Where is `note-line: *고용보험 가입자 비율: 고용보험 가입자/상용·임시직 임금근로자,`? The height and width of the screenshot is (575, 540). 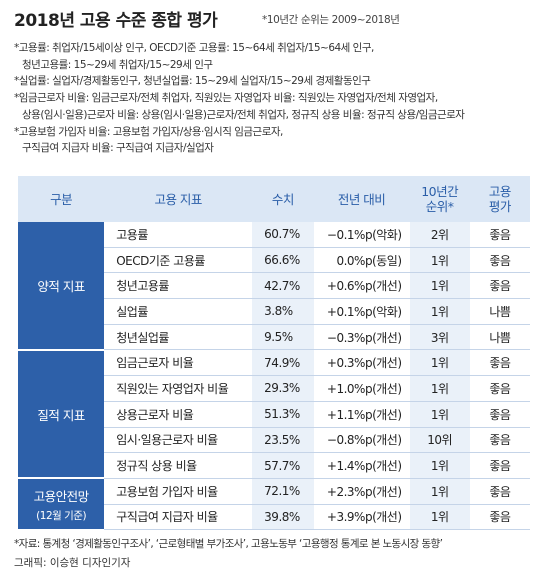
note-line: *고용보험 가입자 비율: 고용보험 가입자/상용·임시직 임금근로자, is located at coordinates (148, 131).